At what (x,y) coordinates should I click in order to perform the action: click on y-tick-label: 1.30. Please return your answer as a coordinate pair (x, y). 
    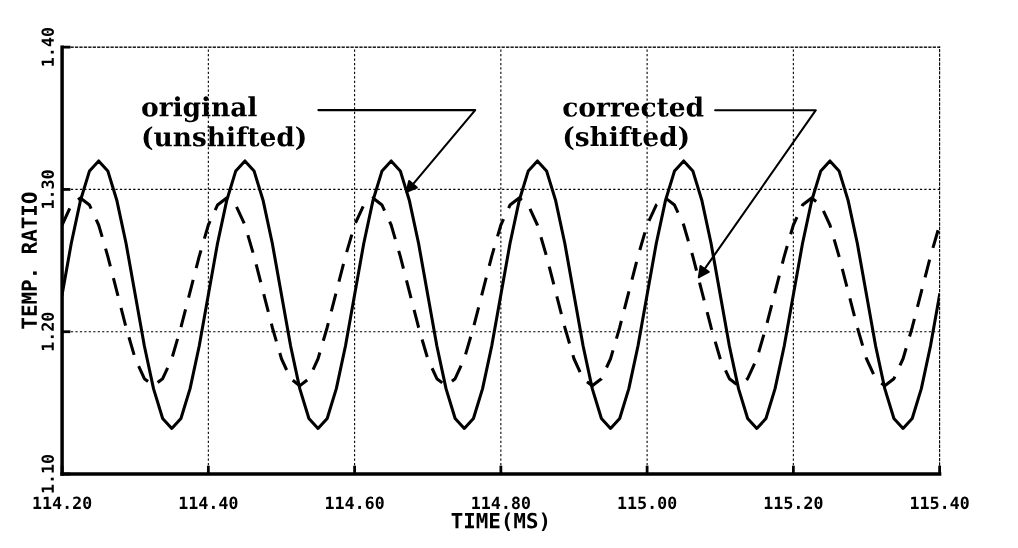
    Looking at the image, I should click on (48, 189).